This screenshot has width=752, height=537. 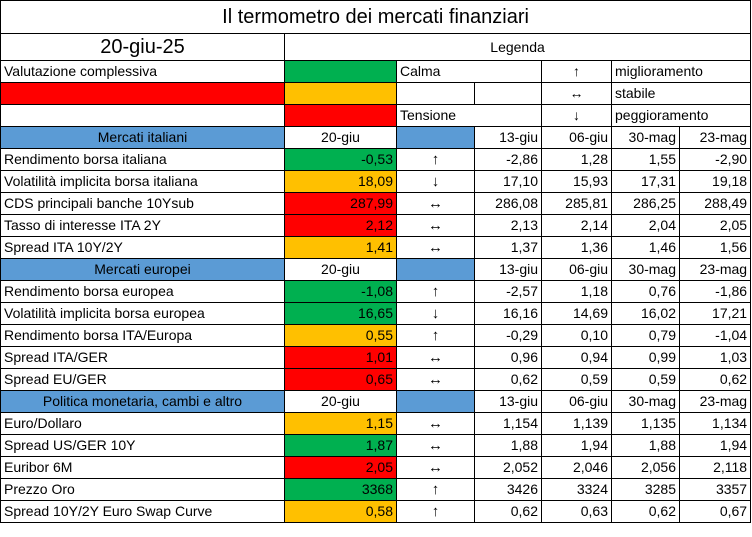 I want to click on history-value: 0,76, so click(x=645, y=291).